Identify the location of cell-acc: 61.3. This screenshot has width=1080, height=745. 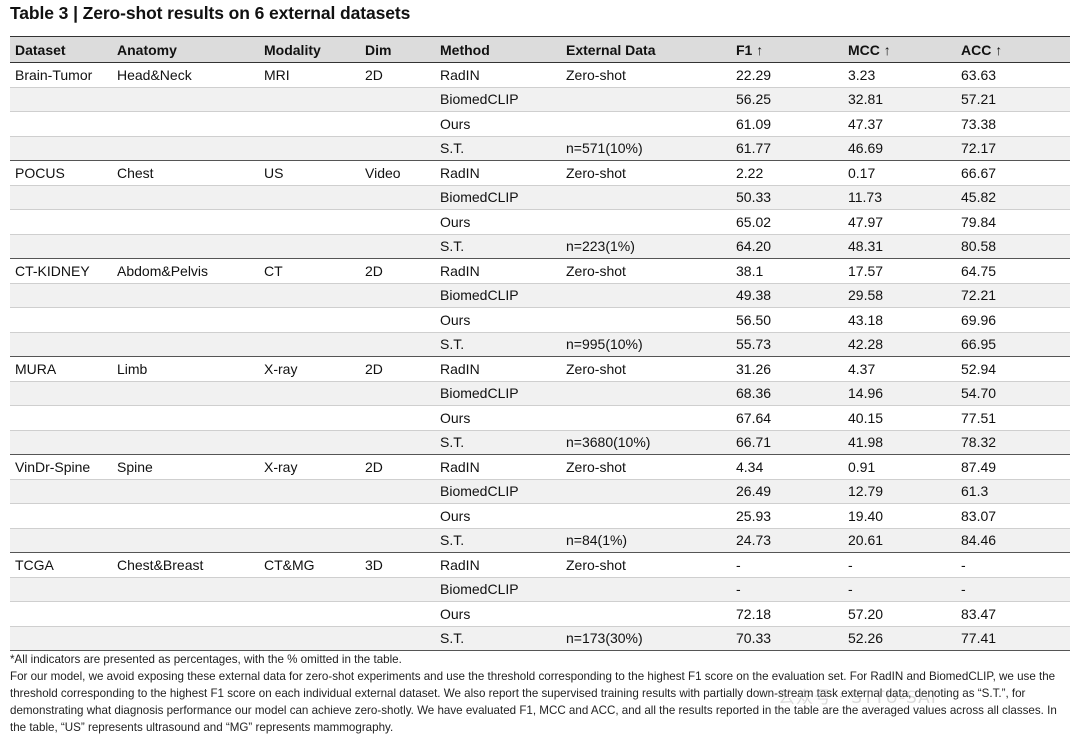
(1013, 491).